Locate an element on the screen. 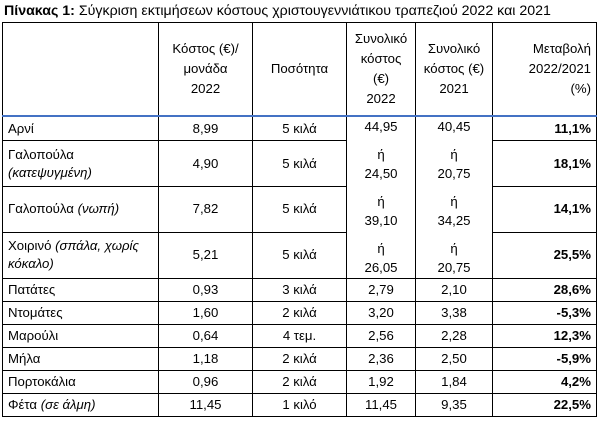 The height and width of the screenshot is (437, 600). caption-label: Πίνακας 1: is located at coordinates (39, 11).